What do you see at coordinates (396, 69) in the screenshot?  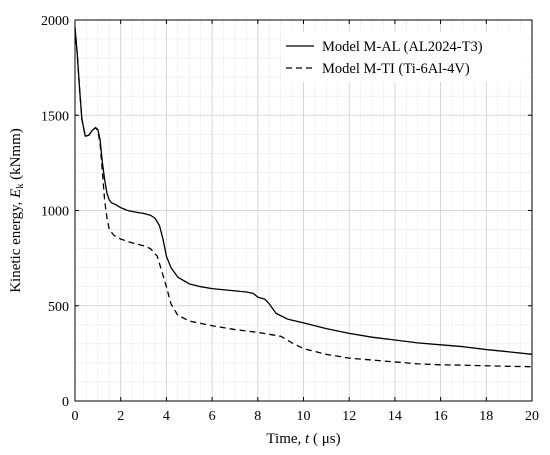 I see `legend-label-ti: Model M-TI (Ti-6Al-4V)` at bounding box center [396, 69].